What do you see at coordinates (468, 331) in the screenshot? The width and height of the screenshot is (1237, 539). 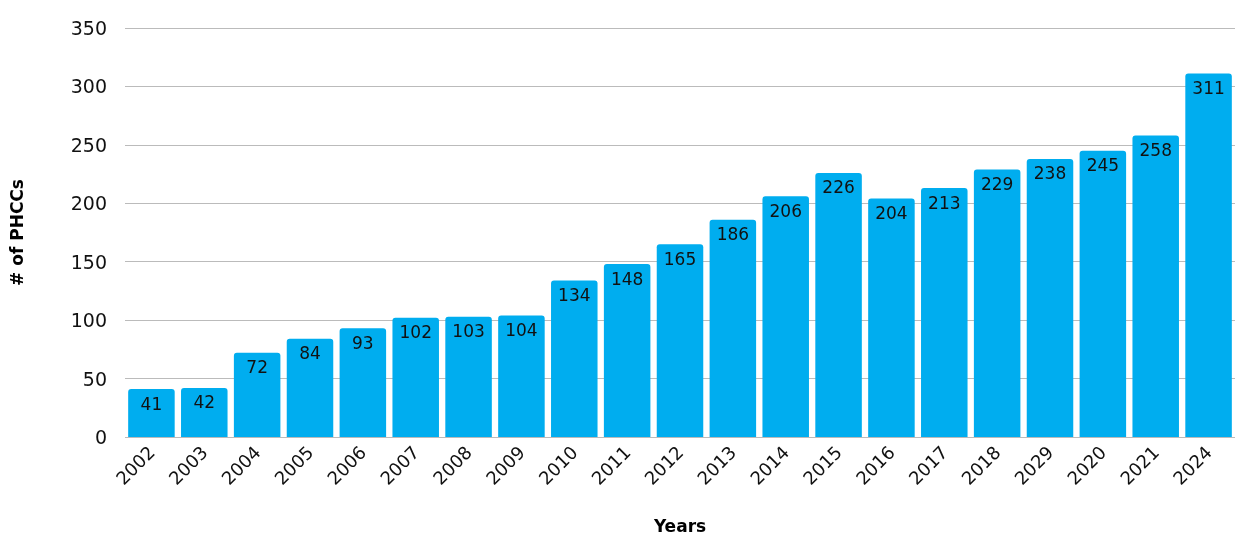 I see `data-label: 103` at bounding box center [468, 331].